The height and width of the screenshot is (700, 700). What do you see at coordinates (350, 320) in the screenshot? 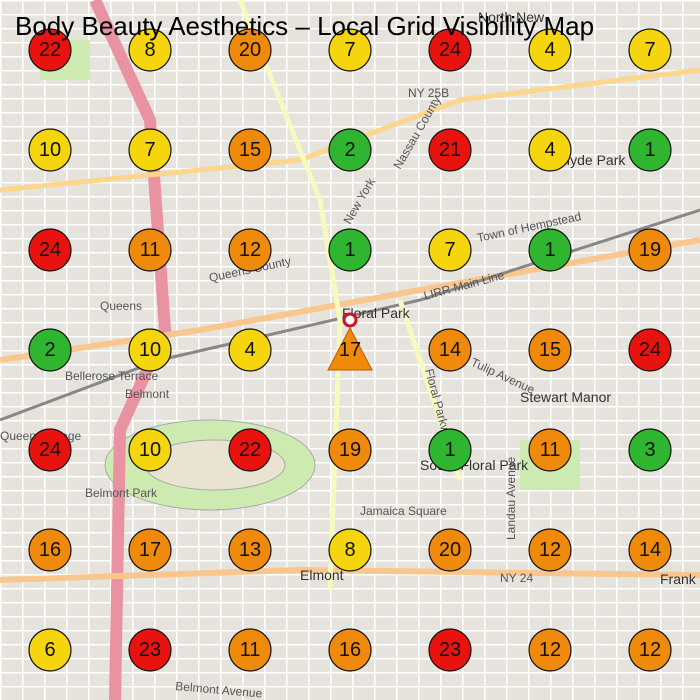
I see `business-pin` at bounding box center [350, 320].